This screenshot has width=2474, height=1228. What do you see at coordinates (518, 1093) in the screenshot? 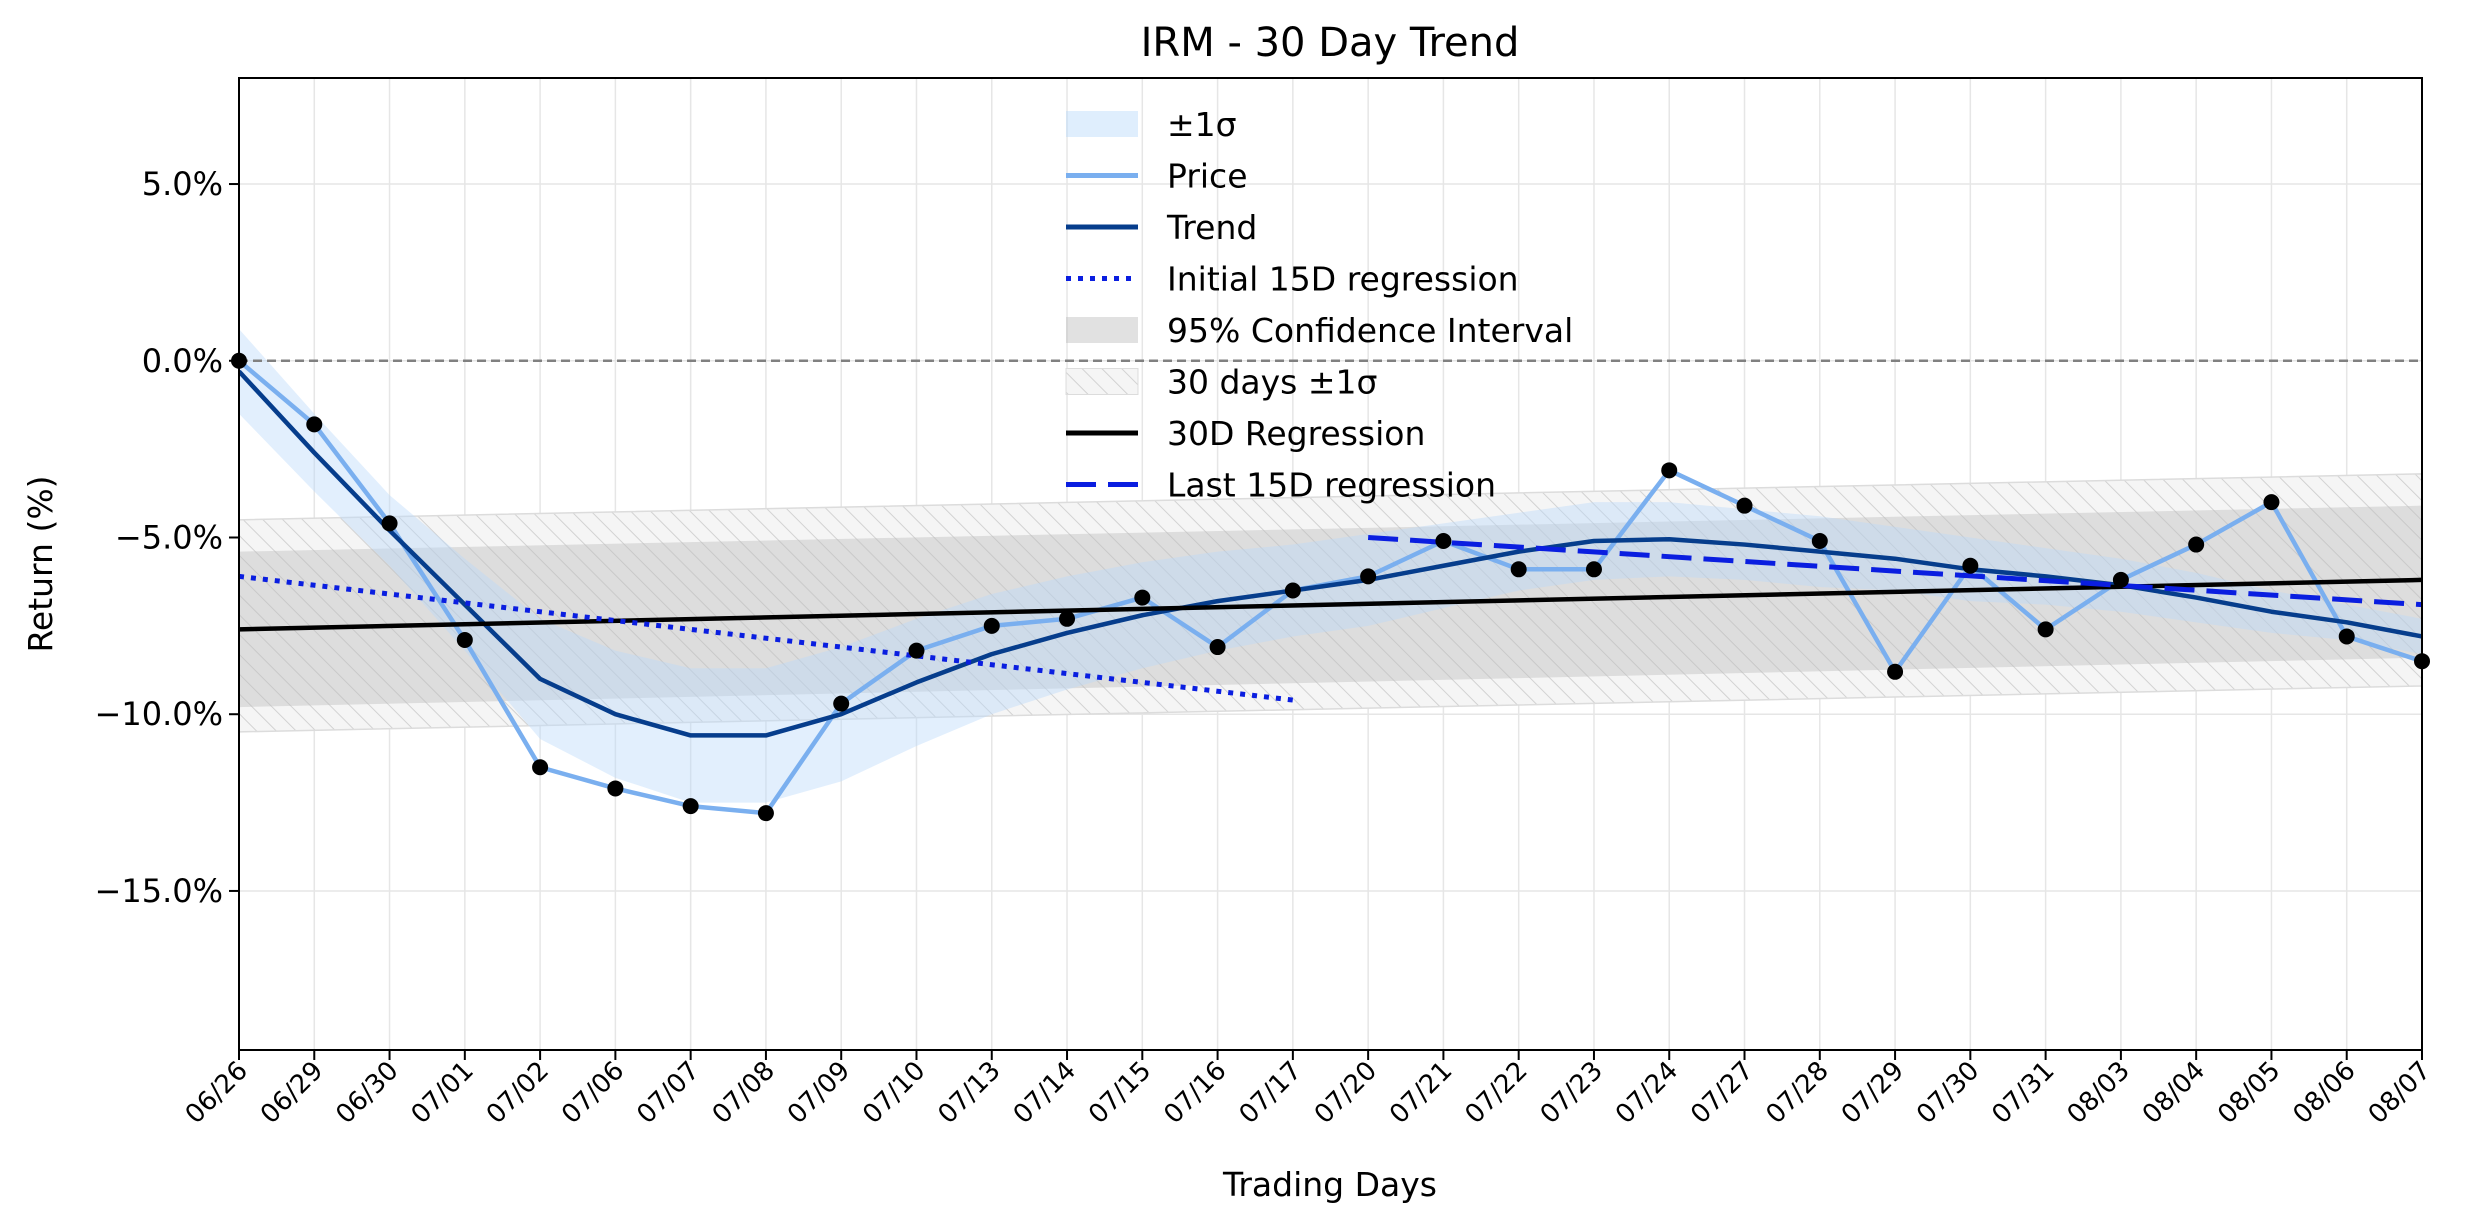
I see `x-tick-label: 07/02` at bounding box center [518, 1093].